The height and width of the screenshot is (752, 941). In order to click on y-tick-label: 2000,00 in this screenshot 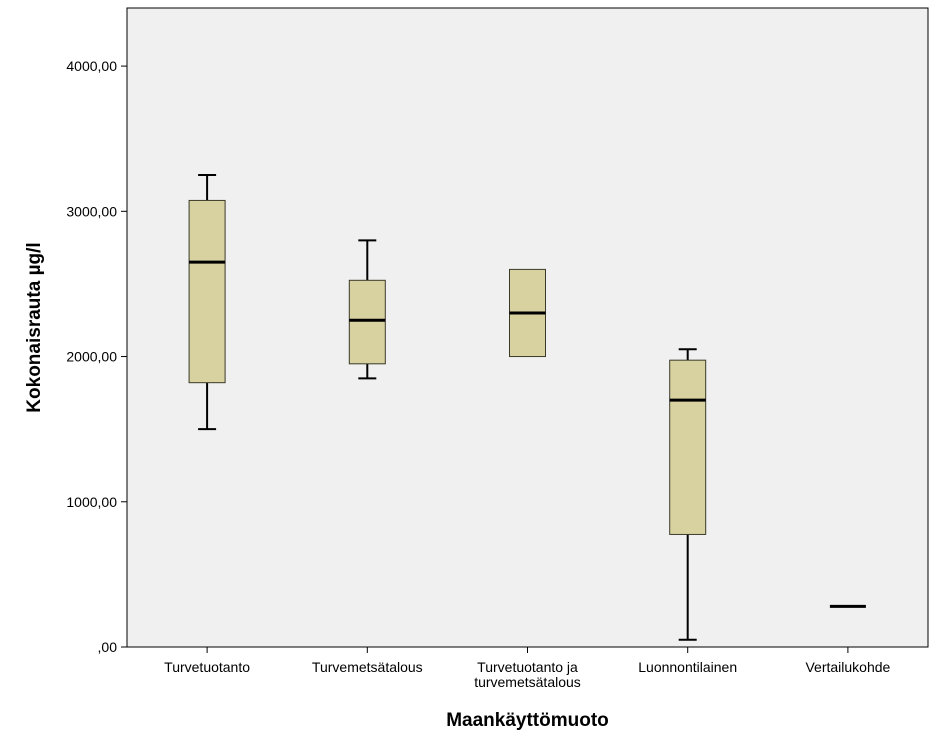, I will do `click(91, 357)`.